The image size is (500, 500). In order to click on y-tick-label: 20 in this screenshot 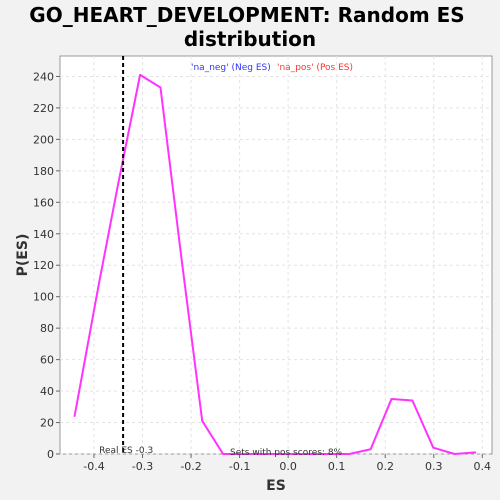, I will do `click(47, 423)`.